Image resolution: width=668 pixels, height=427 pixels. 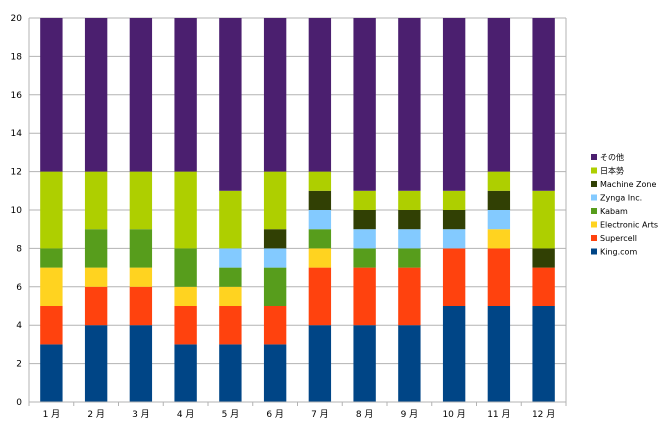 What do you see at coordinates (498, 414) in the screenshot?
I see `x-tick-label: 11 月` at bounding box center [498, 414].